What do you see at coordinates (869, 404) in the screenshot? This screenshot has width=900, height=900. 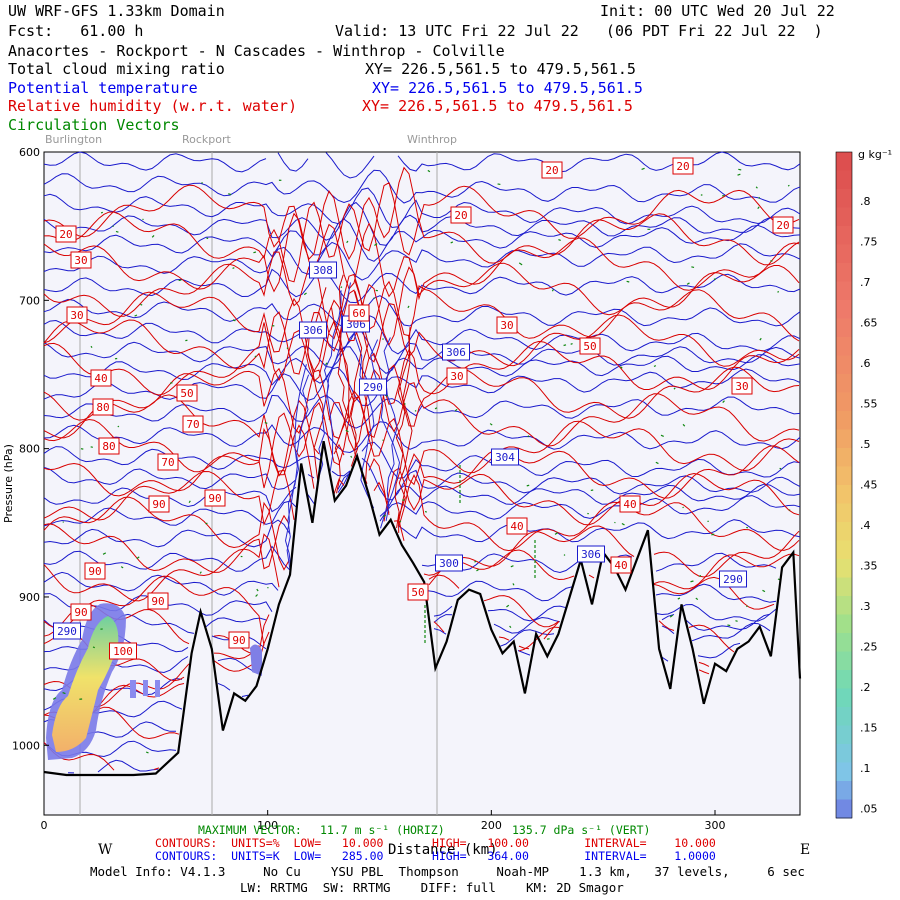 I see `colorbar-tick-label: .55` at bounding box center [869, 404].